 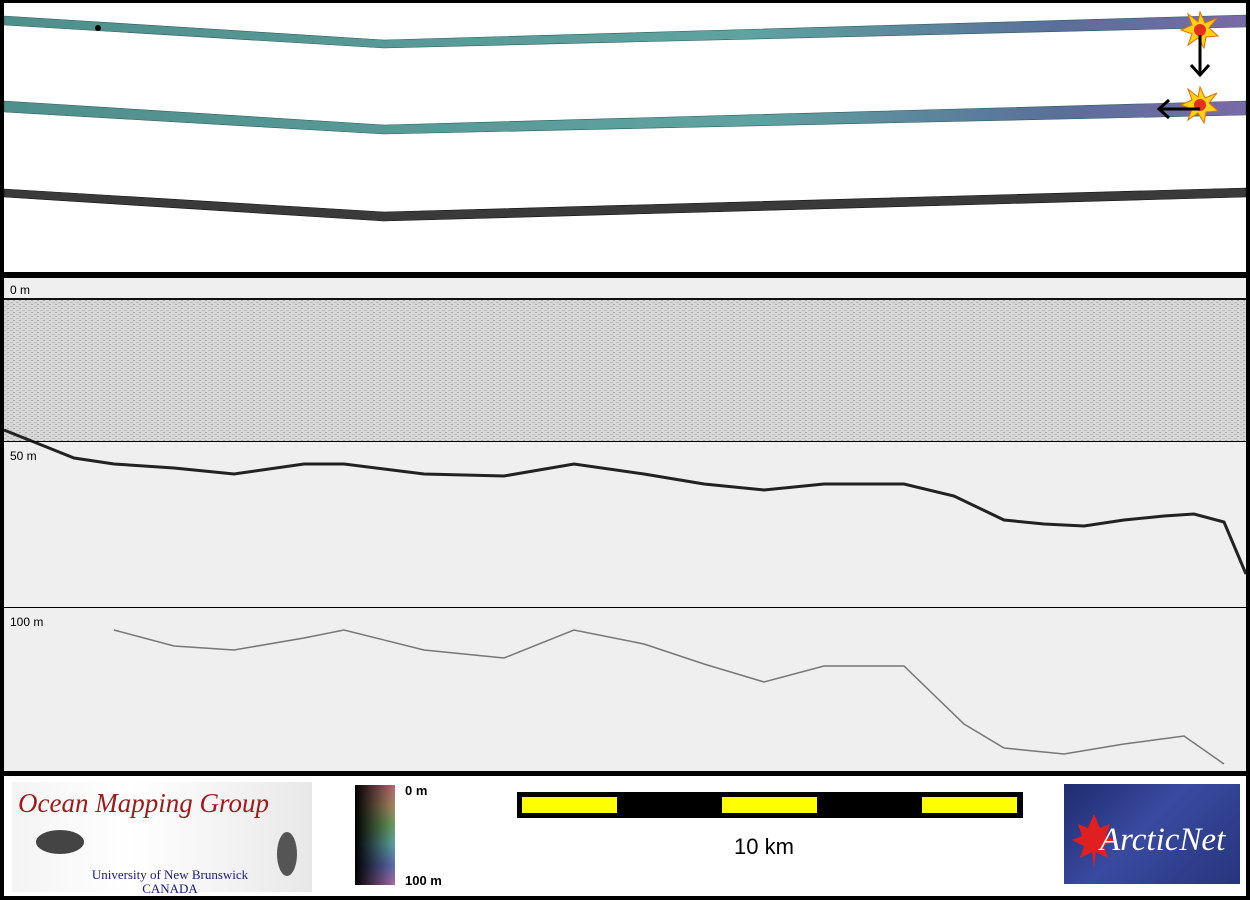 I want to click on omg-subtitle: University of New Brunswick CANADA, so click(x=170, y=882).